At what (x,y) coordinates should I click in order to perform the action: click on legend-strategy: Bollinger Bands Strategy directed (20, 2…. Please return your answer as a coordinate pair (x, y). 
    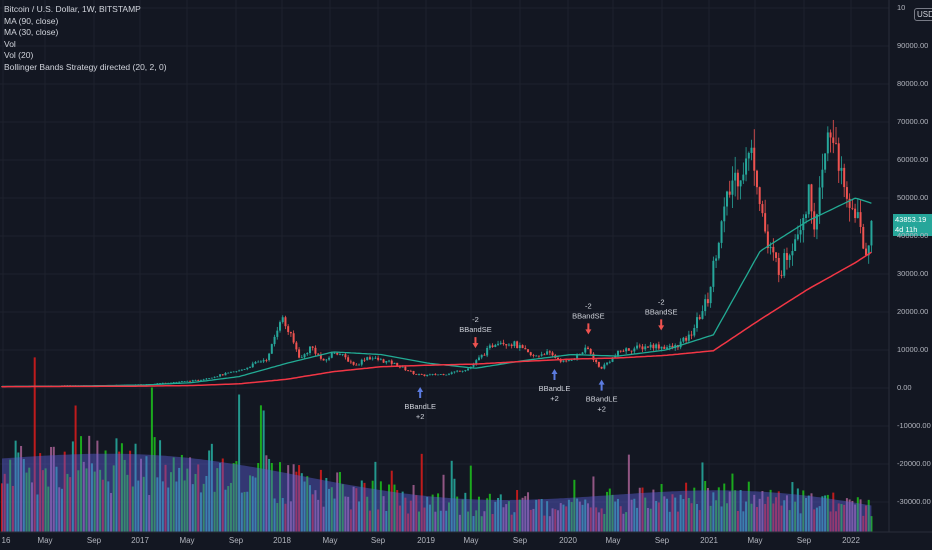
    Looking at the image, I should click on (85, 66).